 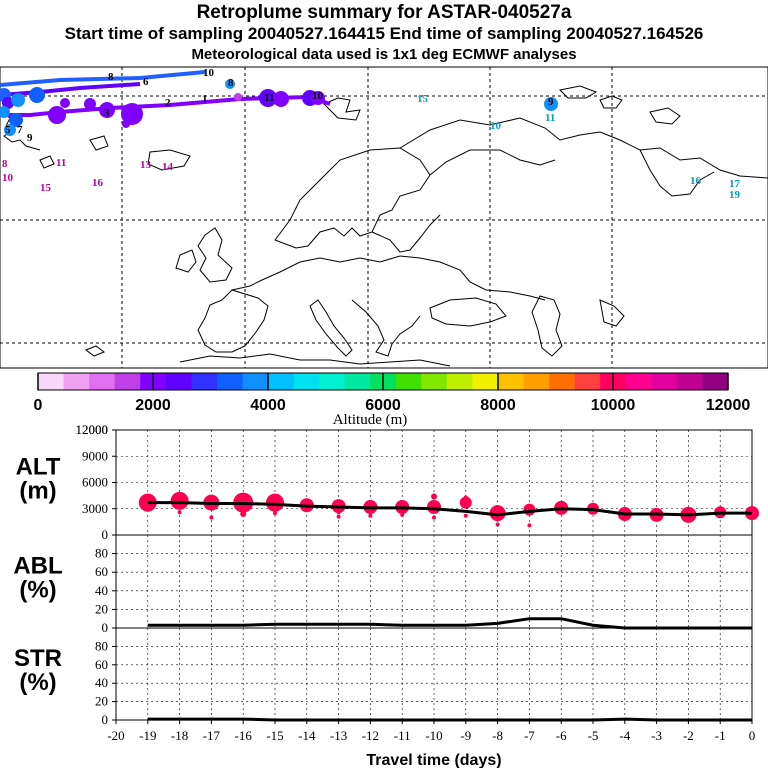 I want to click on map-day-label: 11, so click(x=61, y=163).